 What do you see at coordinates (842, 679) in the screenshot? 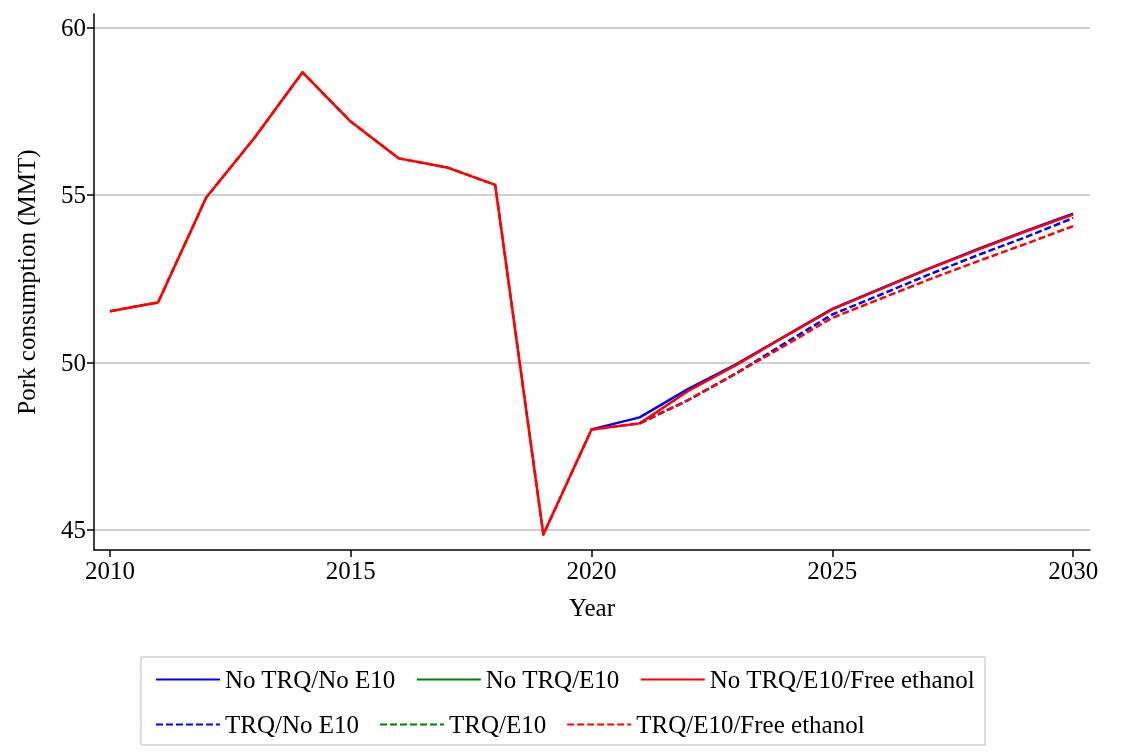
I see `legend-label: No TRQ/E10/Free ethanol` at bounding box center [842, 679].